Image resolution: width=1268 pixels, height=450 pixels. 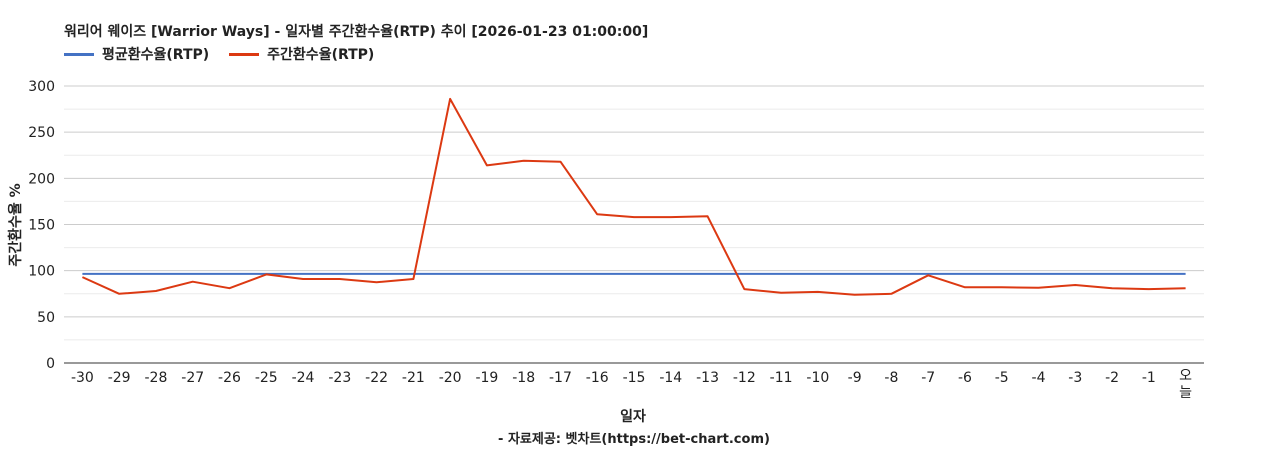 I want to click on legend-label-weekly: 주간환수율(RTP), so click(x=321, y=55).